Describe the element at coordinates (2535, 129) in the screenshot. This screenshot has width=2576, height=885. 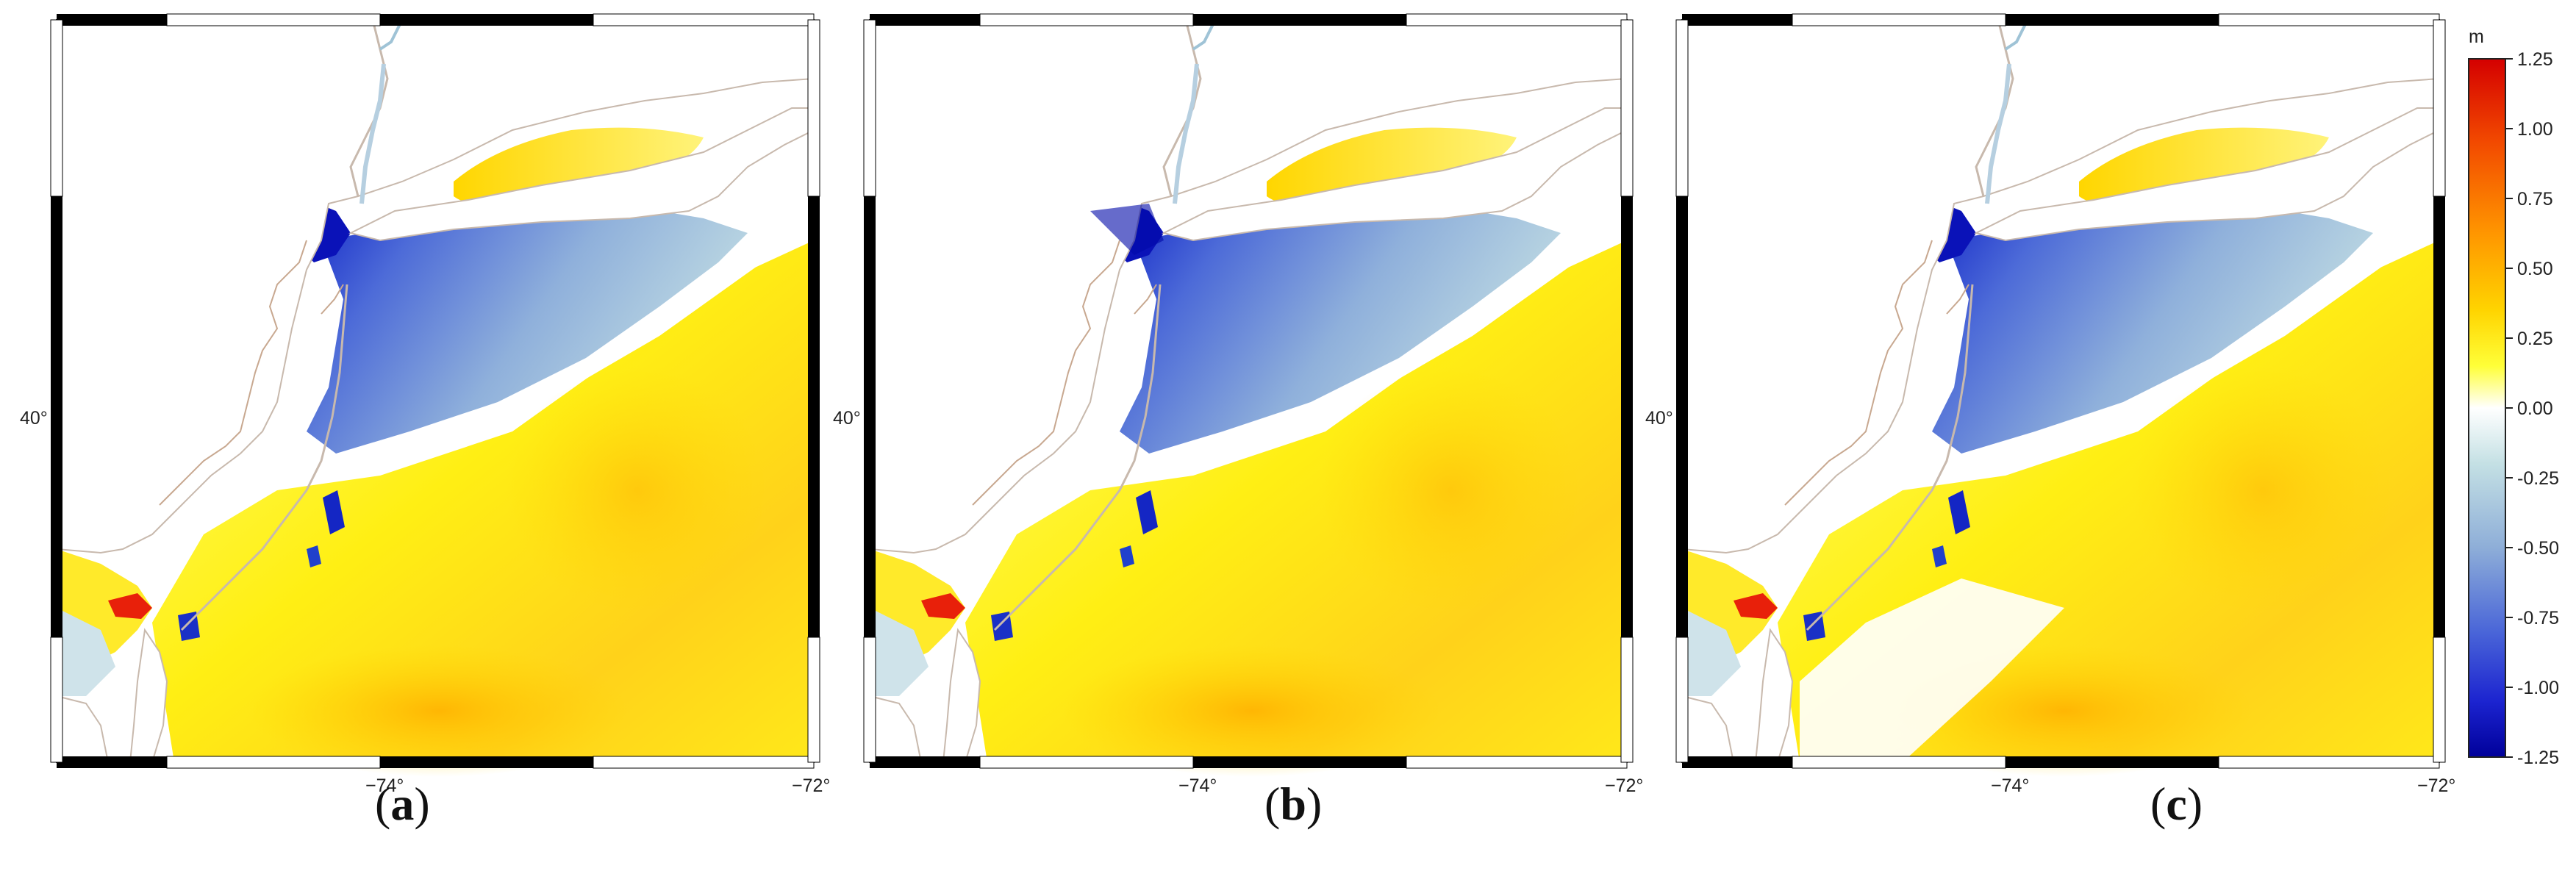
I see `colorbar-tick-label: 1.00` at that location.